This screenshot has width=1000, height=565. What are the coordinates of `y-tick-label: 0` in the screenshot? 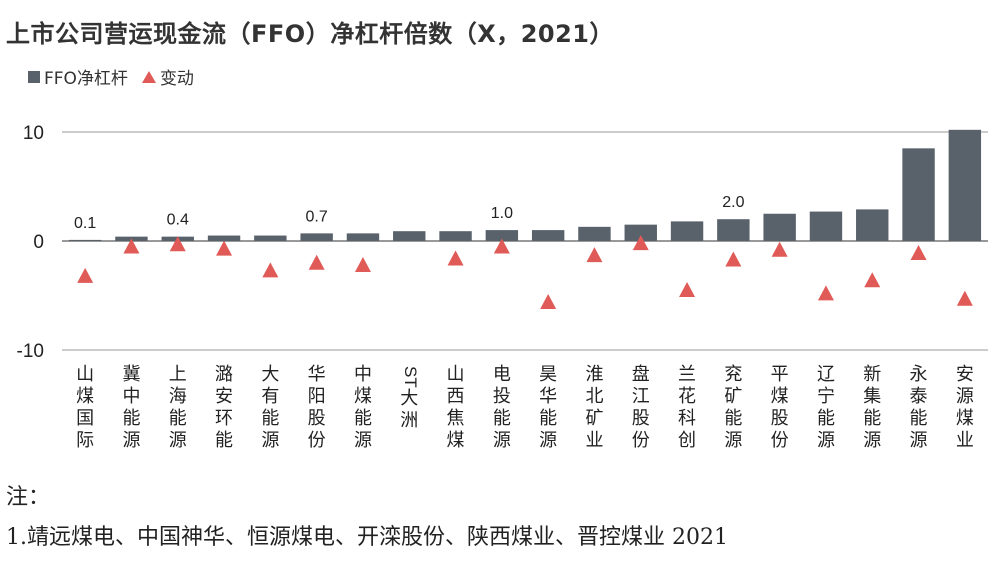 It's located at (38, 242).